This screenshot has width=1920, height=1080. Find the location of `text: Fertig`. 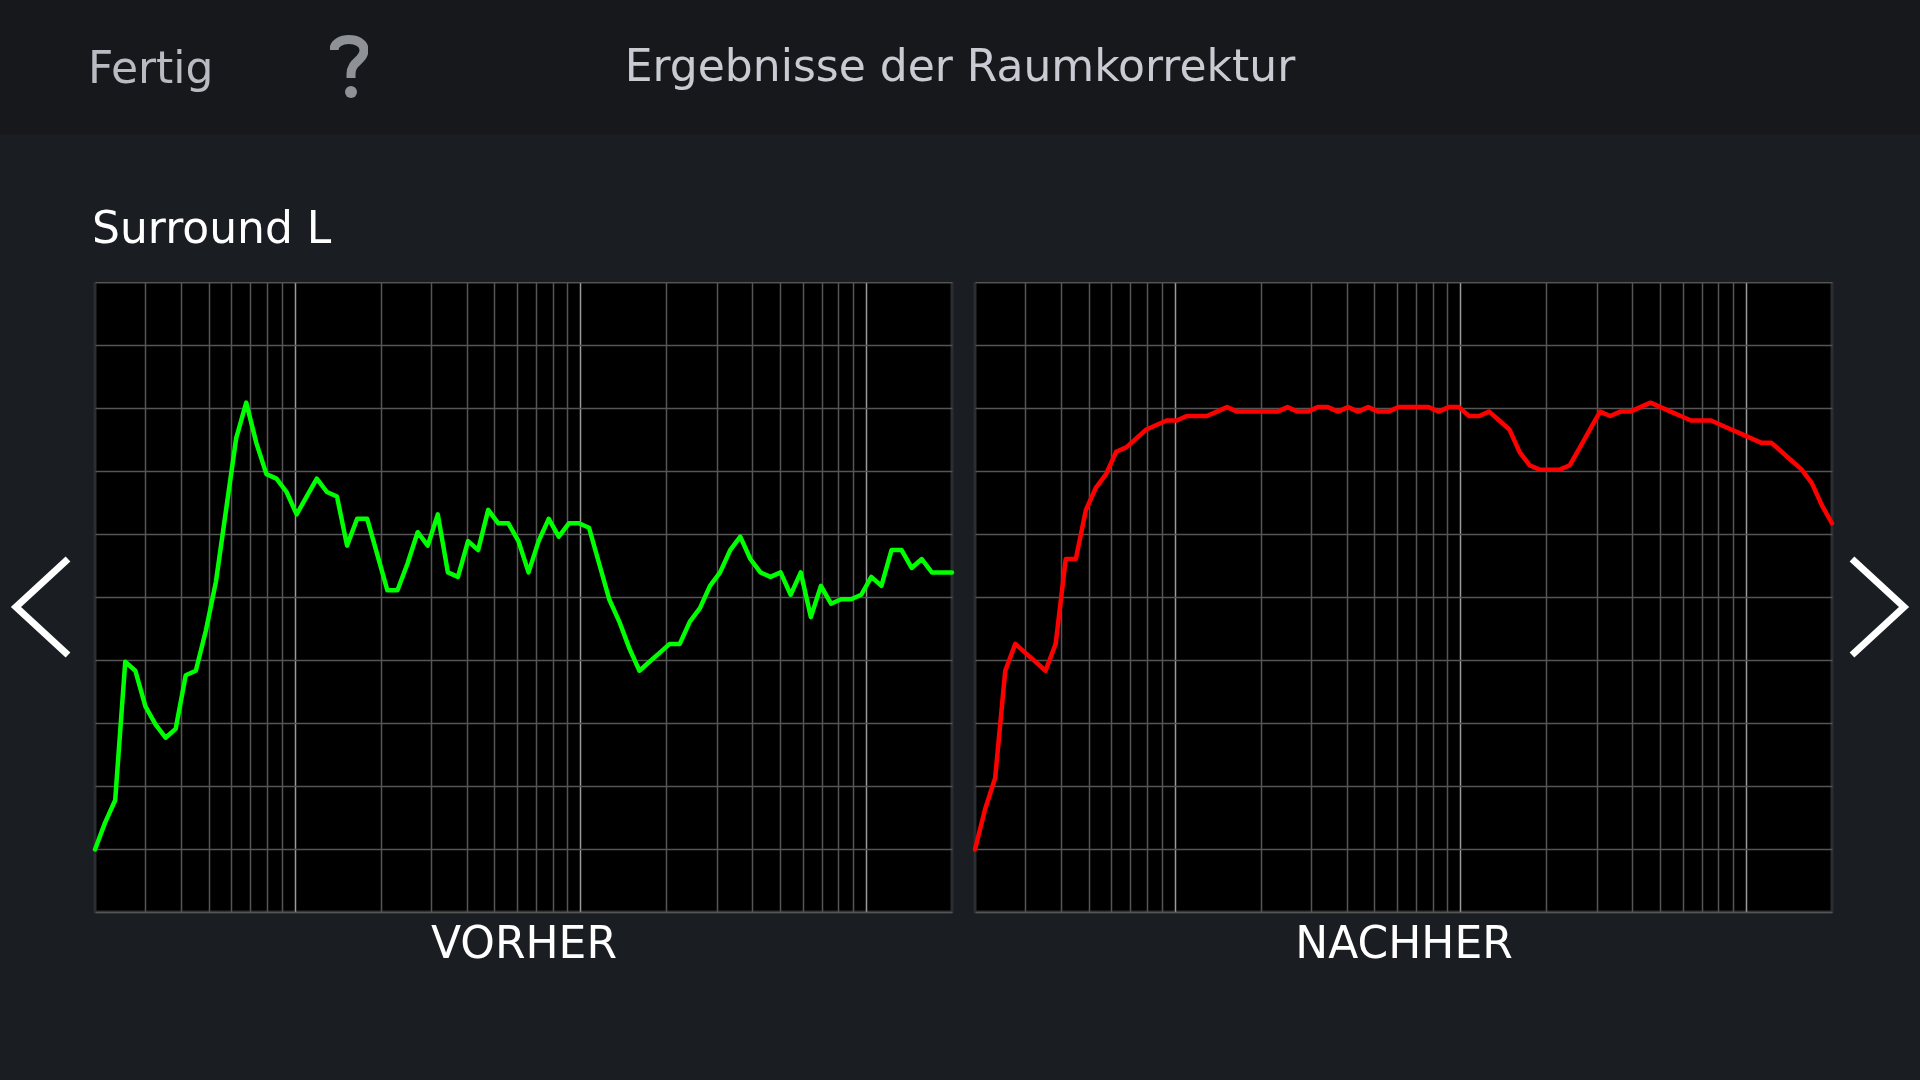

text: Fertig is located at coordinates (151, 67).